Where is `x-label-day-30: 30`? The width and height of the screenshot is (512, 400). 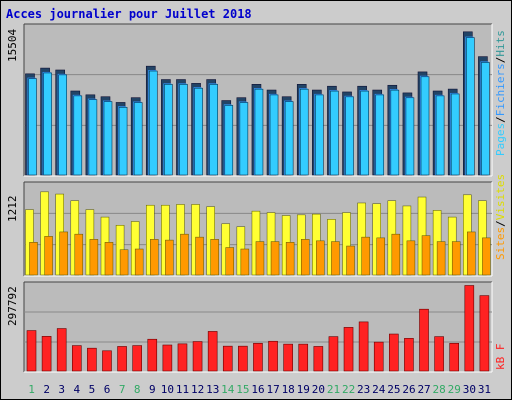 x-label-day-30: 30 is located at coordinates (469, 389).